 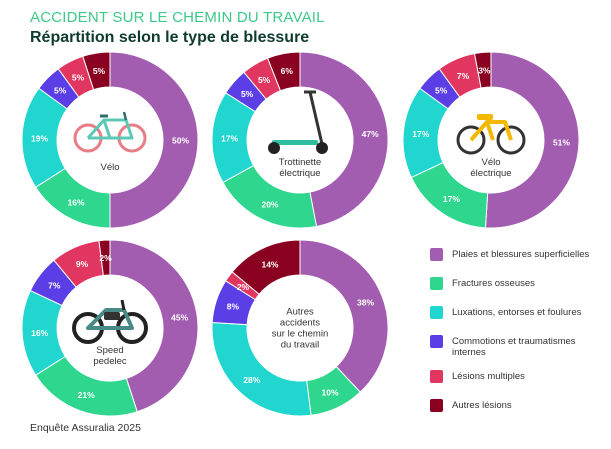 I want to click on slice-value-label: 6%, so click(x=287, y=71).